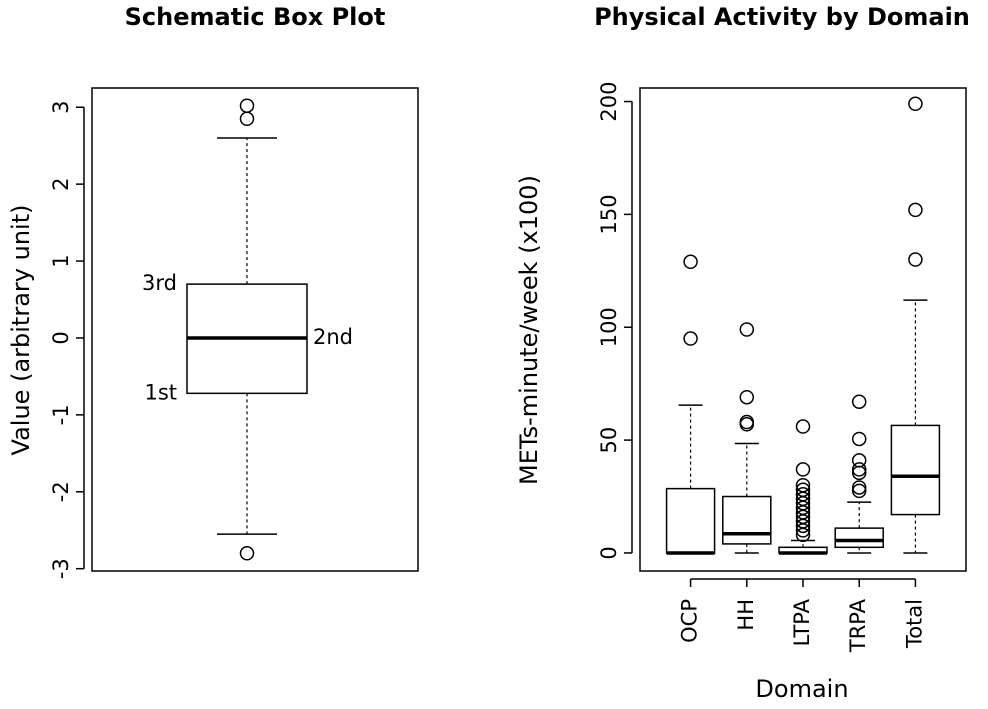 Image resolution: width=988 pixels, height=709 pixels. What do you see at coordinates (255, 17) in the screenshot?
I see `chart-title: Schematic Box Plot` at bounding box center [255, 17].